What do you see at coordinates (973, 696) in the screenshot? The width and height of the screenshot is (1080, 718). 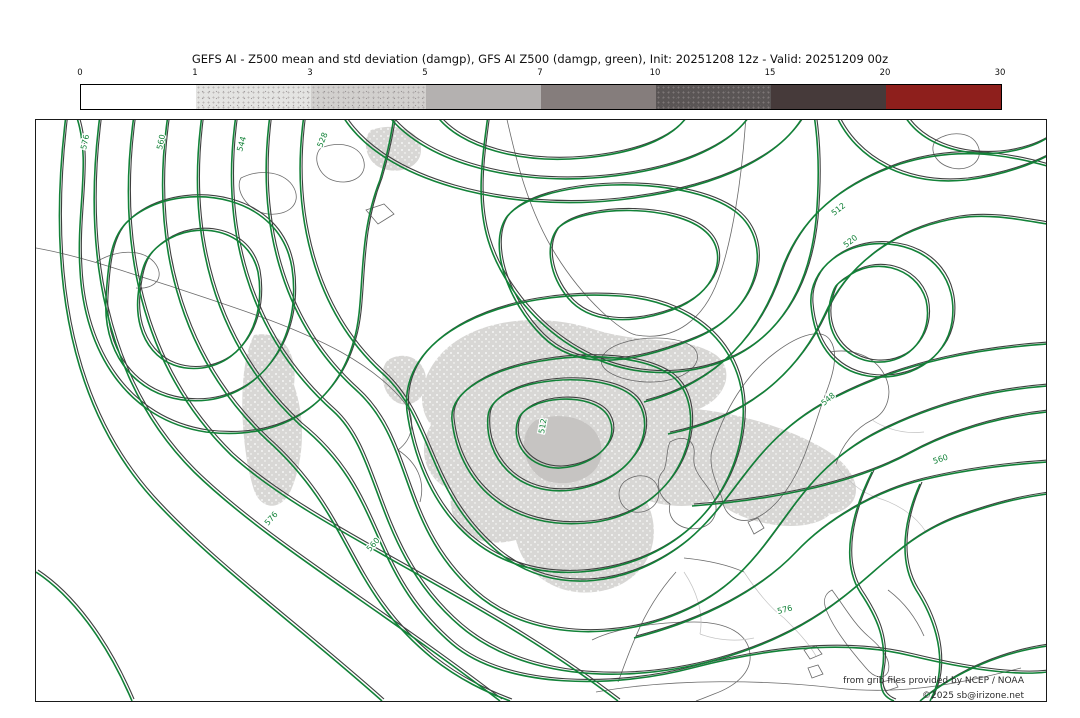 I see `attribution-copyright: ©2025 sb@irizone.net` at bounding box center [973, 696].